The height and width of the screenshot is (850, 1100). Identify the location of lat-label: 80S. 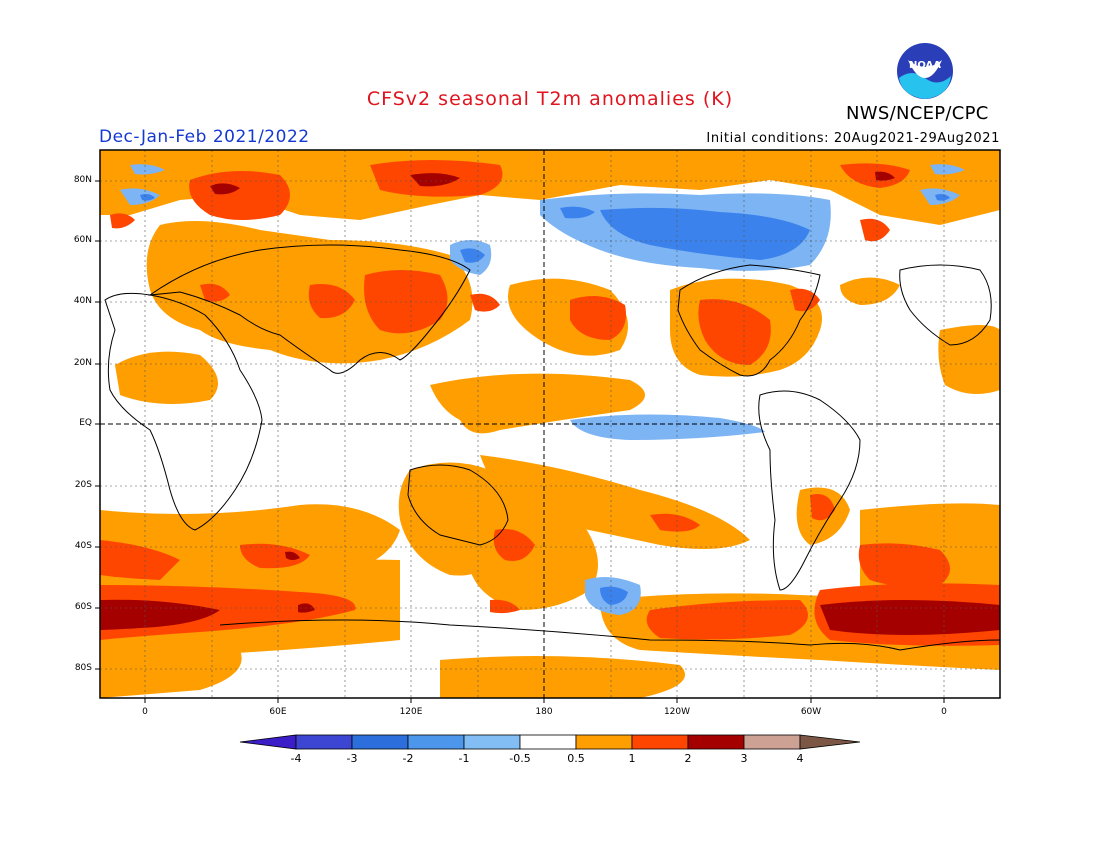
(83, 668).